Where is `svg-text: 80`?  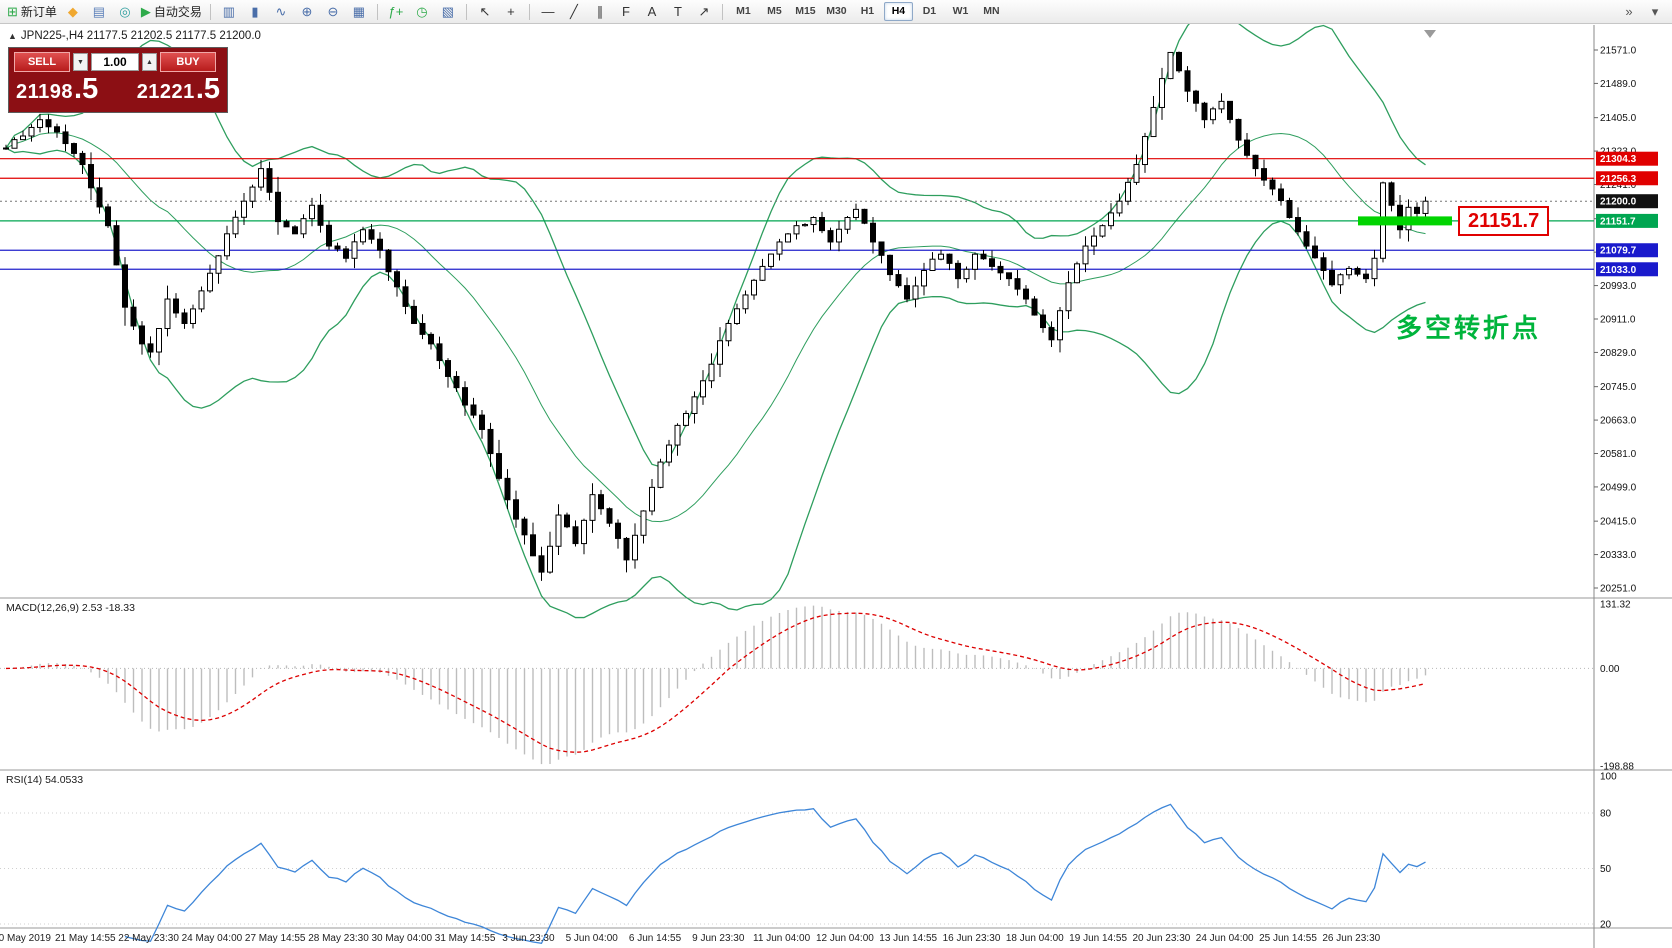
svg-text: 80 is located at coordinates (1606, 814).